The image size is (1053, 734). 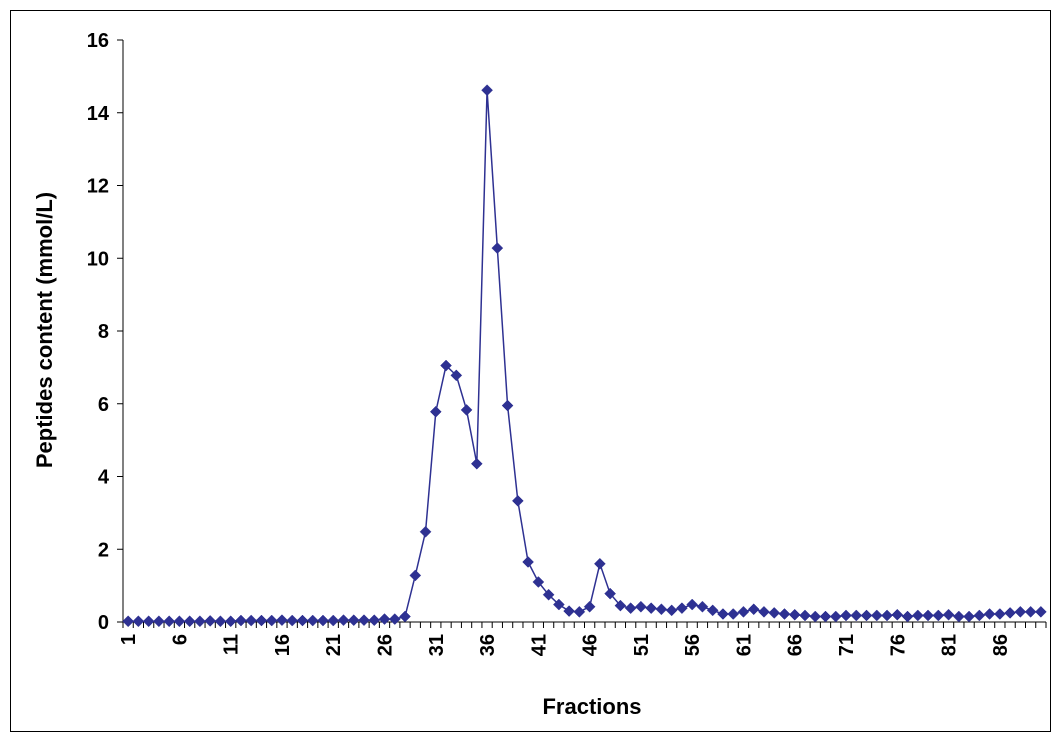 What do you see at coordinates (98, 41) in the screenshot?
I see `y-tick-label: 16` at bounding box center [98, 41].